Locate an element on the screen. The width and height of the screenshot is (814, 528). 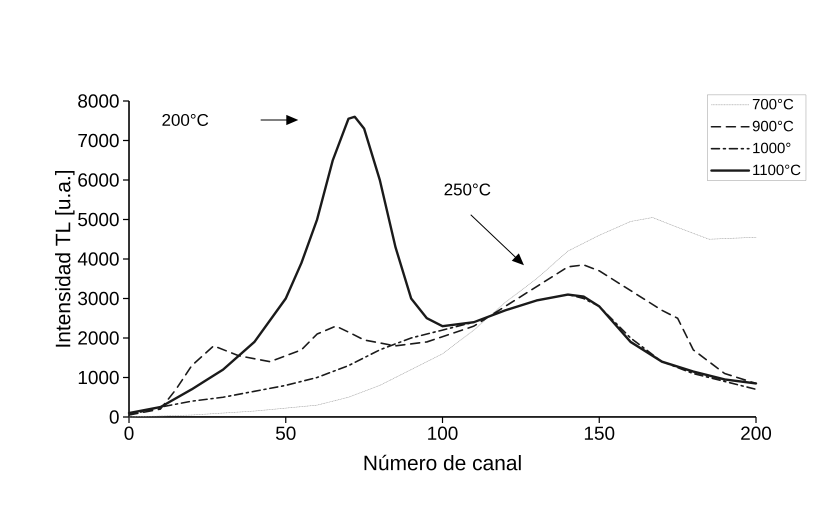
legend-label: 1000° is located at coordinates (771, 148).